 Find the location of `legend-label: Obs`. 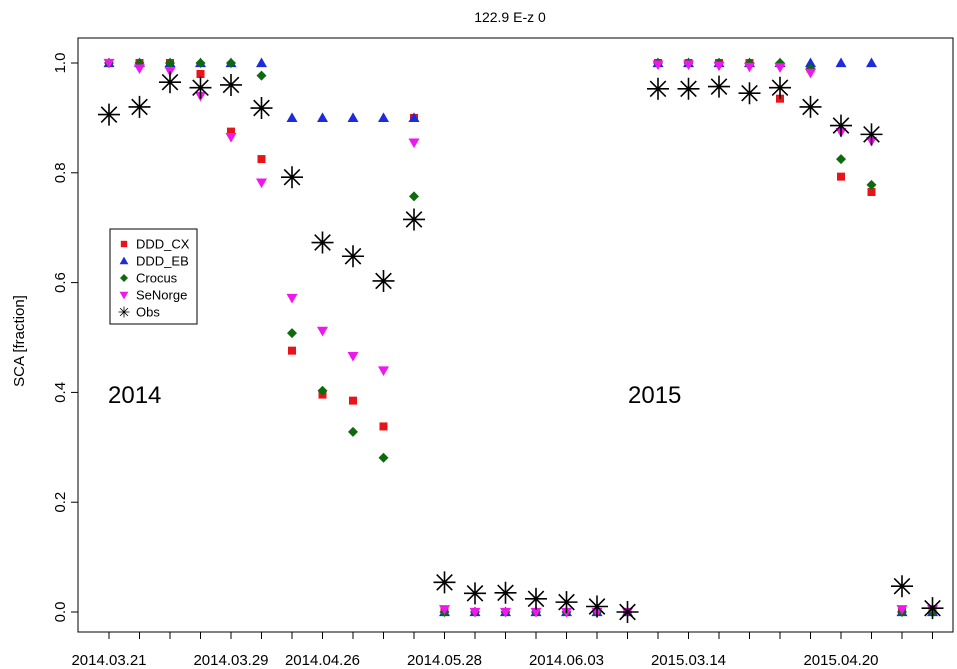

legend-label: Obs is located at coordinates (148, 312).